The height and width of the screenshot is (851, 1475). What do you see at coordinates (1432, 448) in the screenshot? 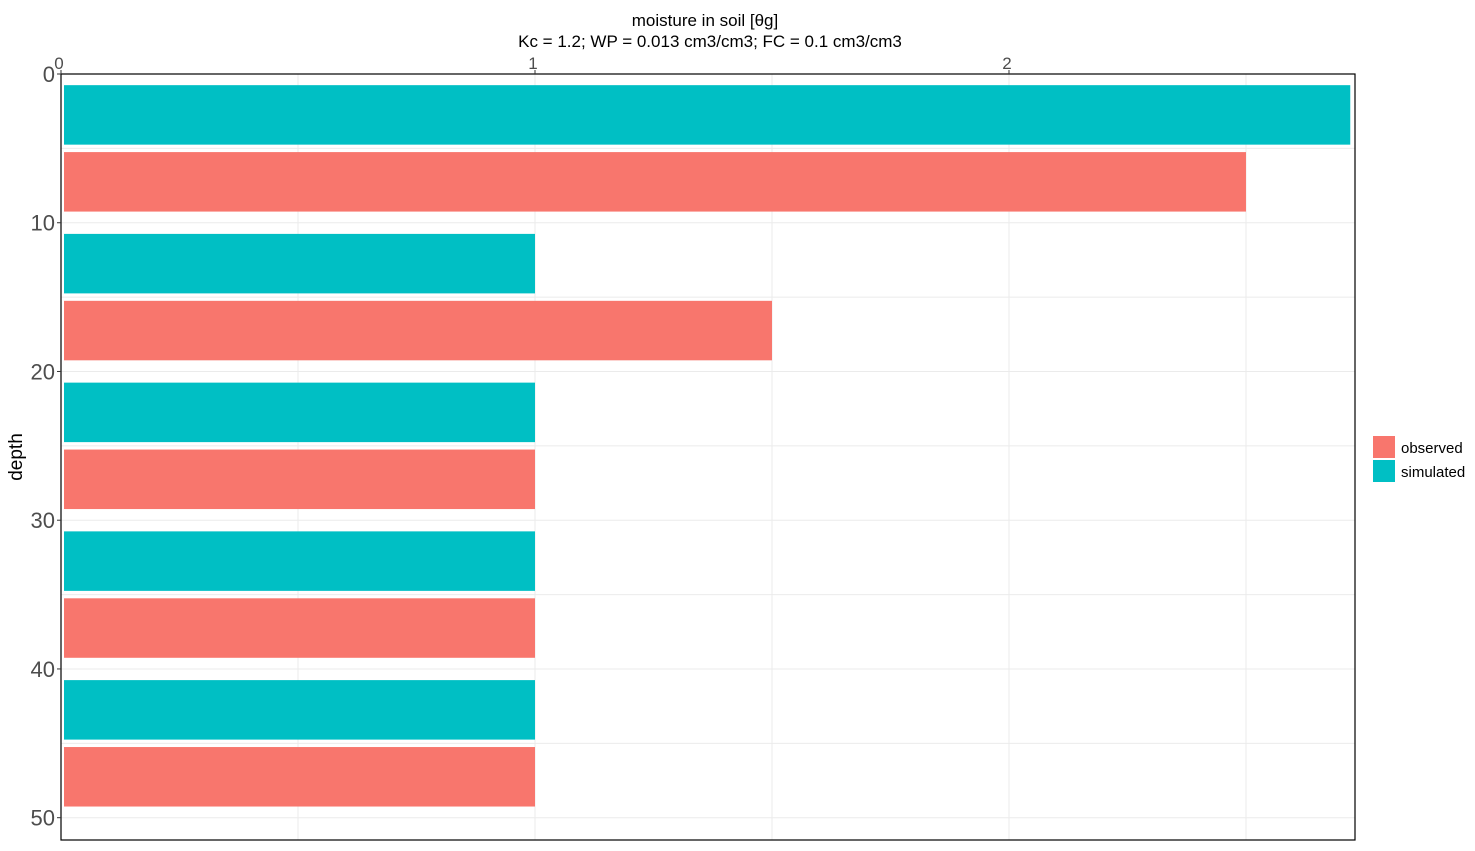
I see `legend-label-observed: observed` at bounding box center [1432, 448].